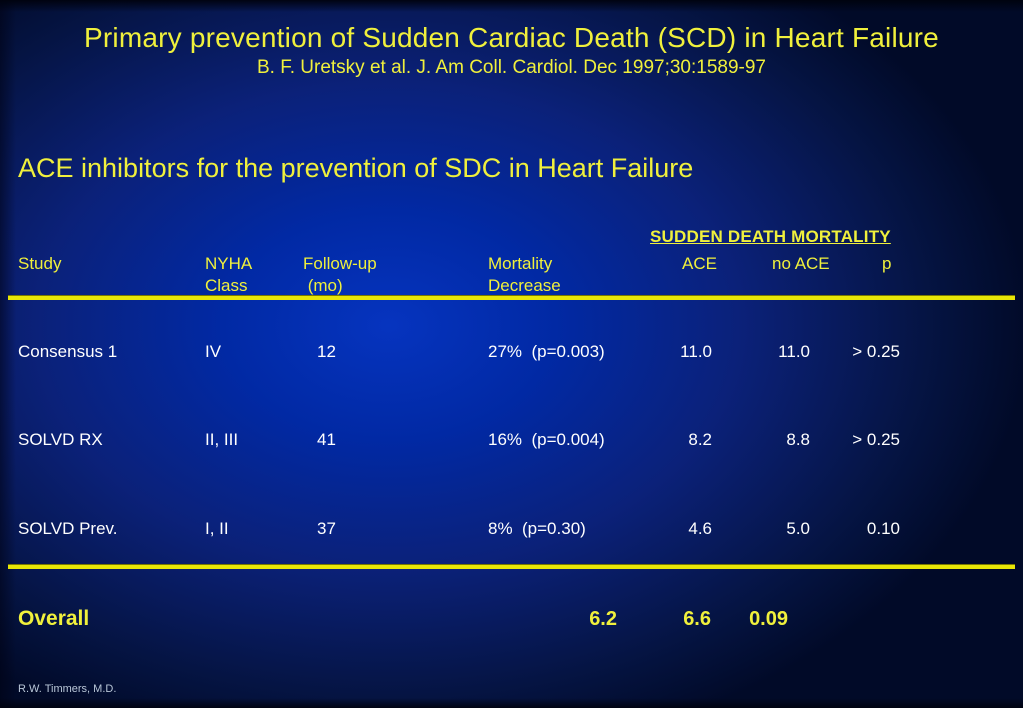  I want to click on table-group-header: SUDDEN DEATH MORTALITY, so click(770, 236).